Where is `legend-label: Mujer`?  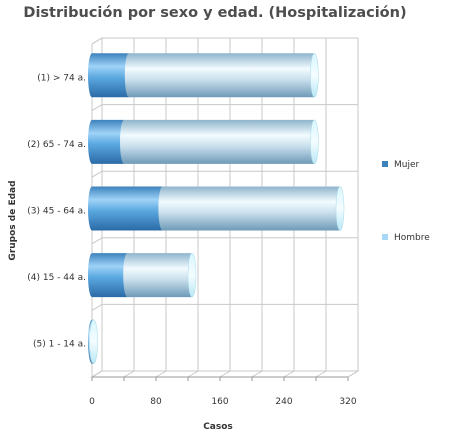 legend-label: Mujer is located at coordinates (407, 165).